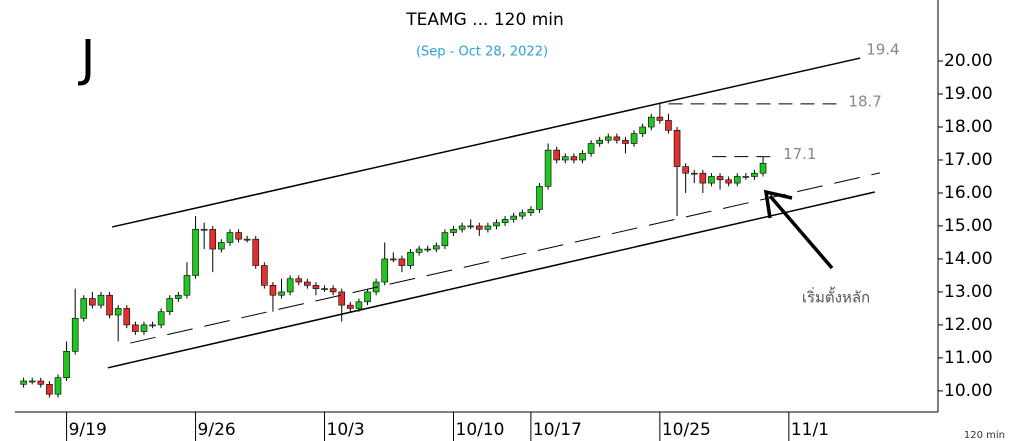 Image resolution: width=1010 pixels, height=441 pixels. What do you see at coordinates (968, 193) in the screenshot?
I see `y-tick-label: 16.00` at bounding box center [968, 193].